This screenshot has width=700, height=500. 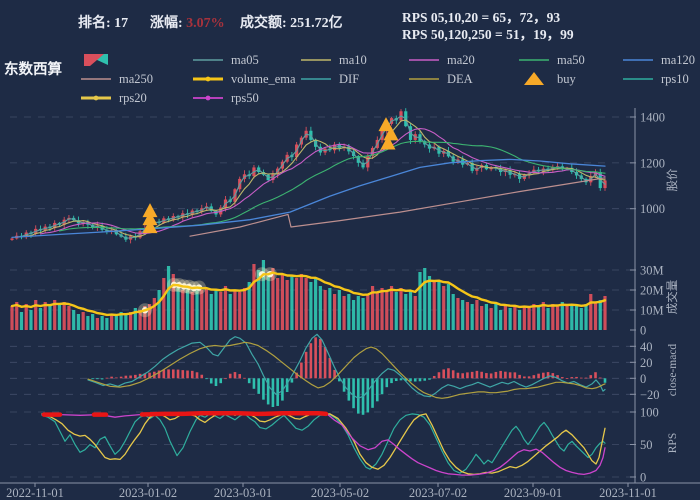 What do you see at coordinates (460, 78) in the screenshot?
I see `legend-label-dea: DEA` at bounding box center [460, 78].